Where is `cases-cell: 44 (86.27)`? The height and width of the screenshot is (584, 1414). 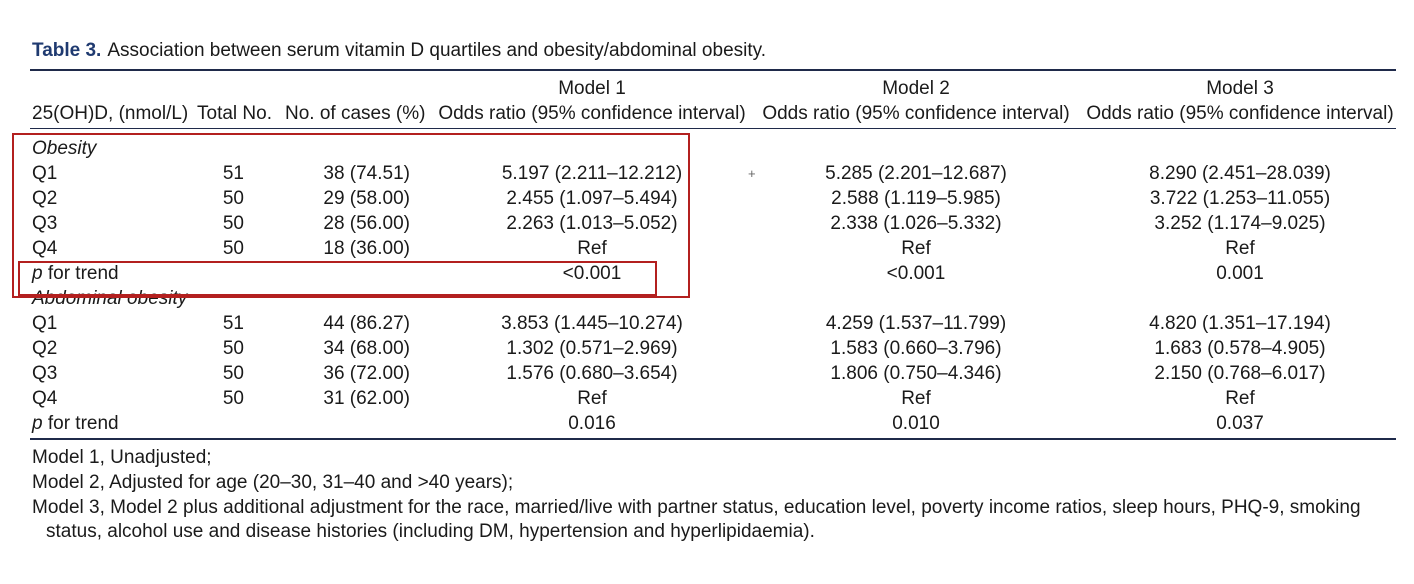
cases-cell: 44 (86.27) is located at coordinates (366, 323).